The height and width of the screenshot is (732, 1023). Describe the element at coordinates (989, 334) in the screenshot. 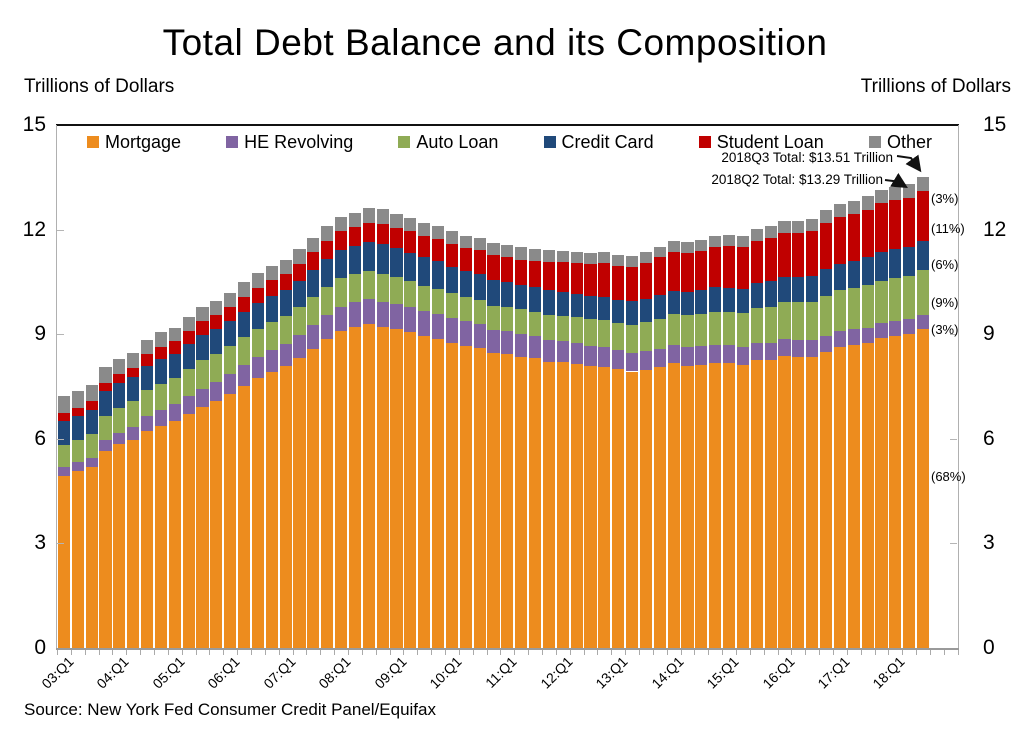

I see `y-axis-label-right: 9` at that location.